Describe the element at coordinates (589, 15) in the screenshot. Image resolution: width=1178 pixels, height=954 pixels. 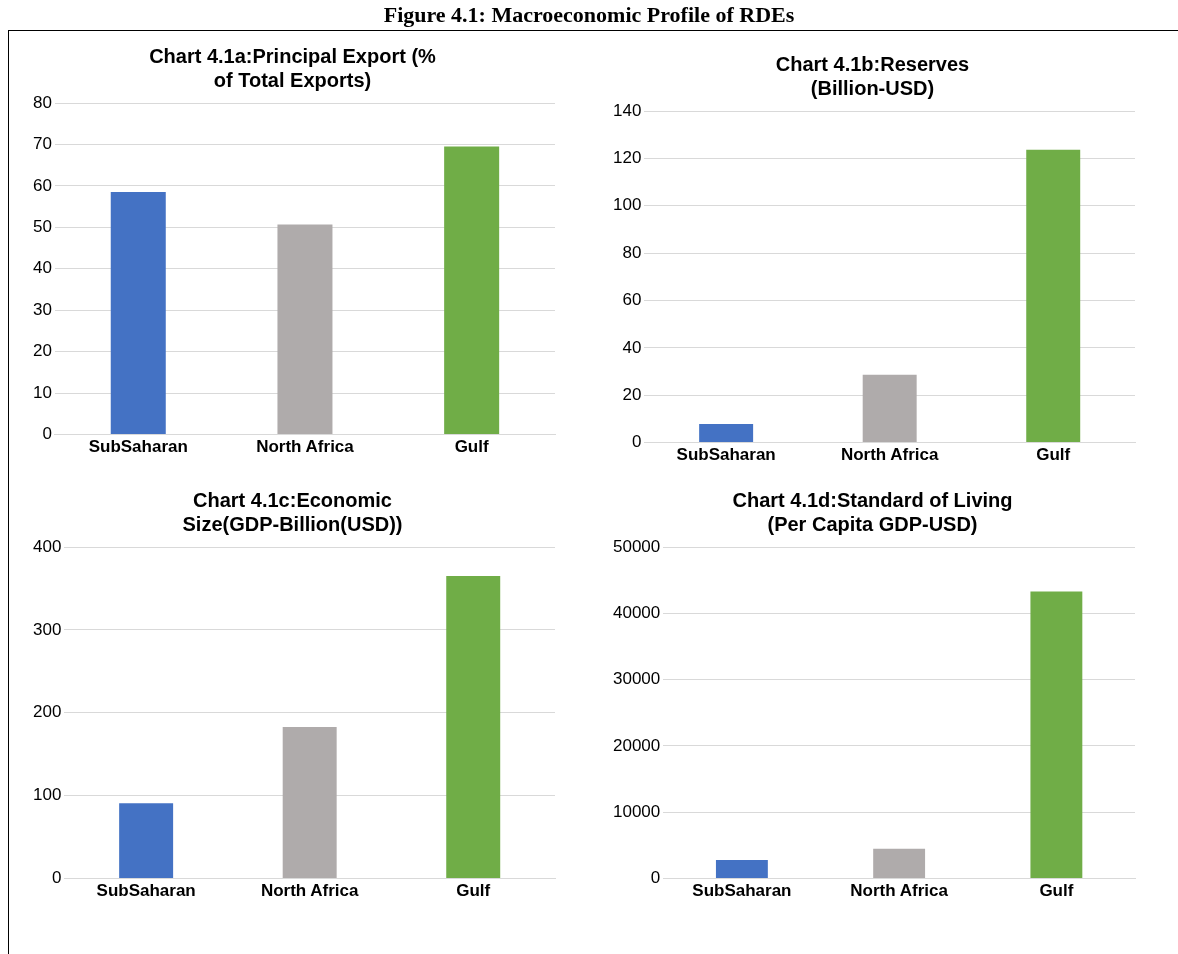
I see `caption: Figure 4.1: Macroeconomic Profile of RDEs` at that location.